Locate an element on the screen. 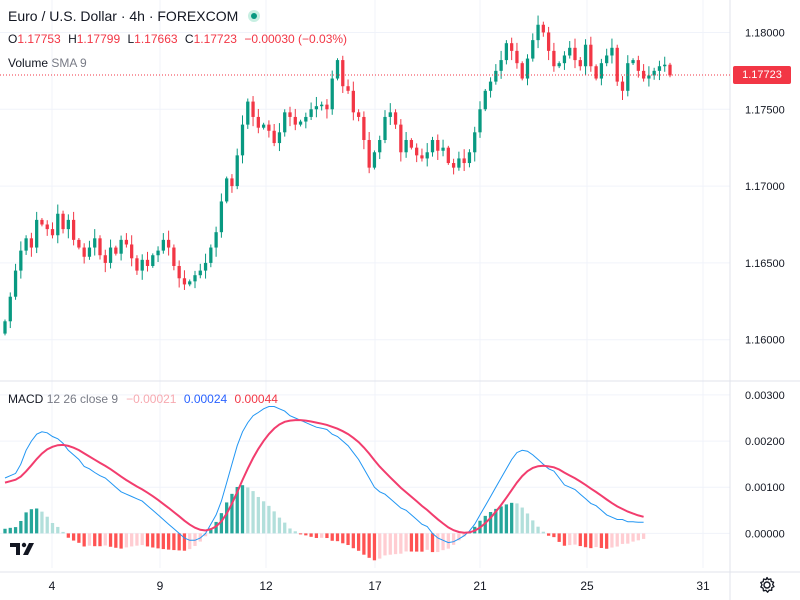 The width and height of the screenshot is (800, 600). time-tick-label: 31 is located at coordinates (703, 586).